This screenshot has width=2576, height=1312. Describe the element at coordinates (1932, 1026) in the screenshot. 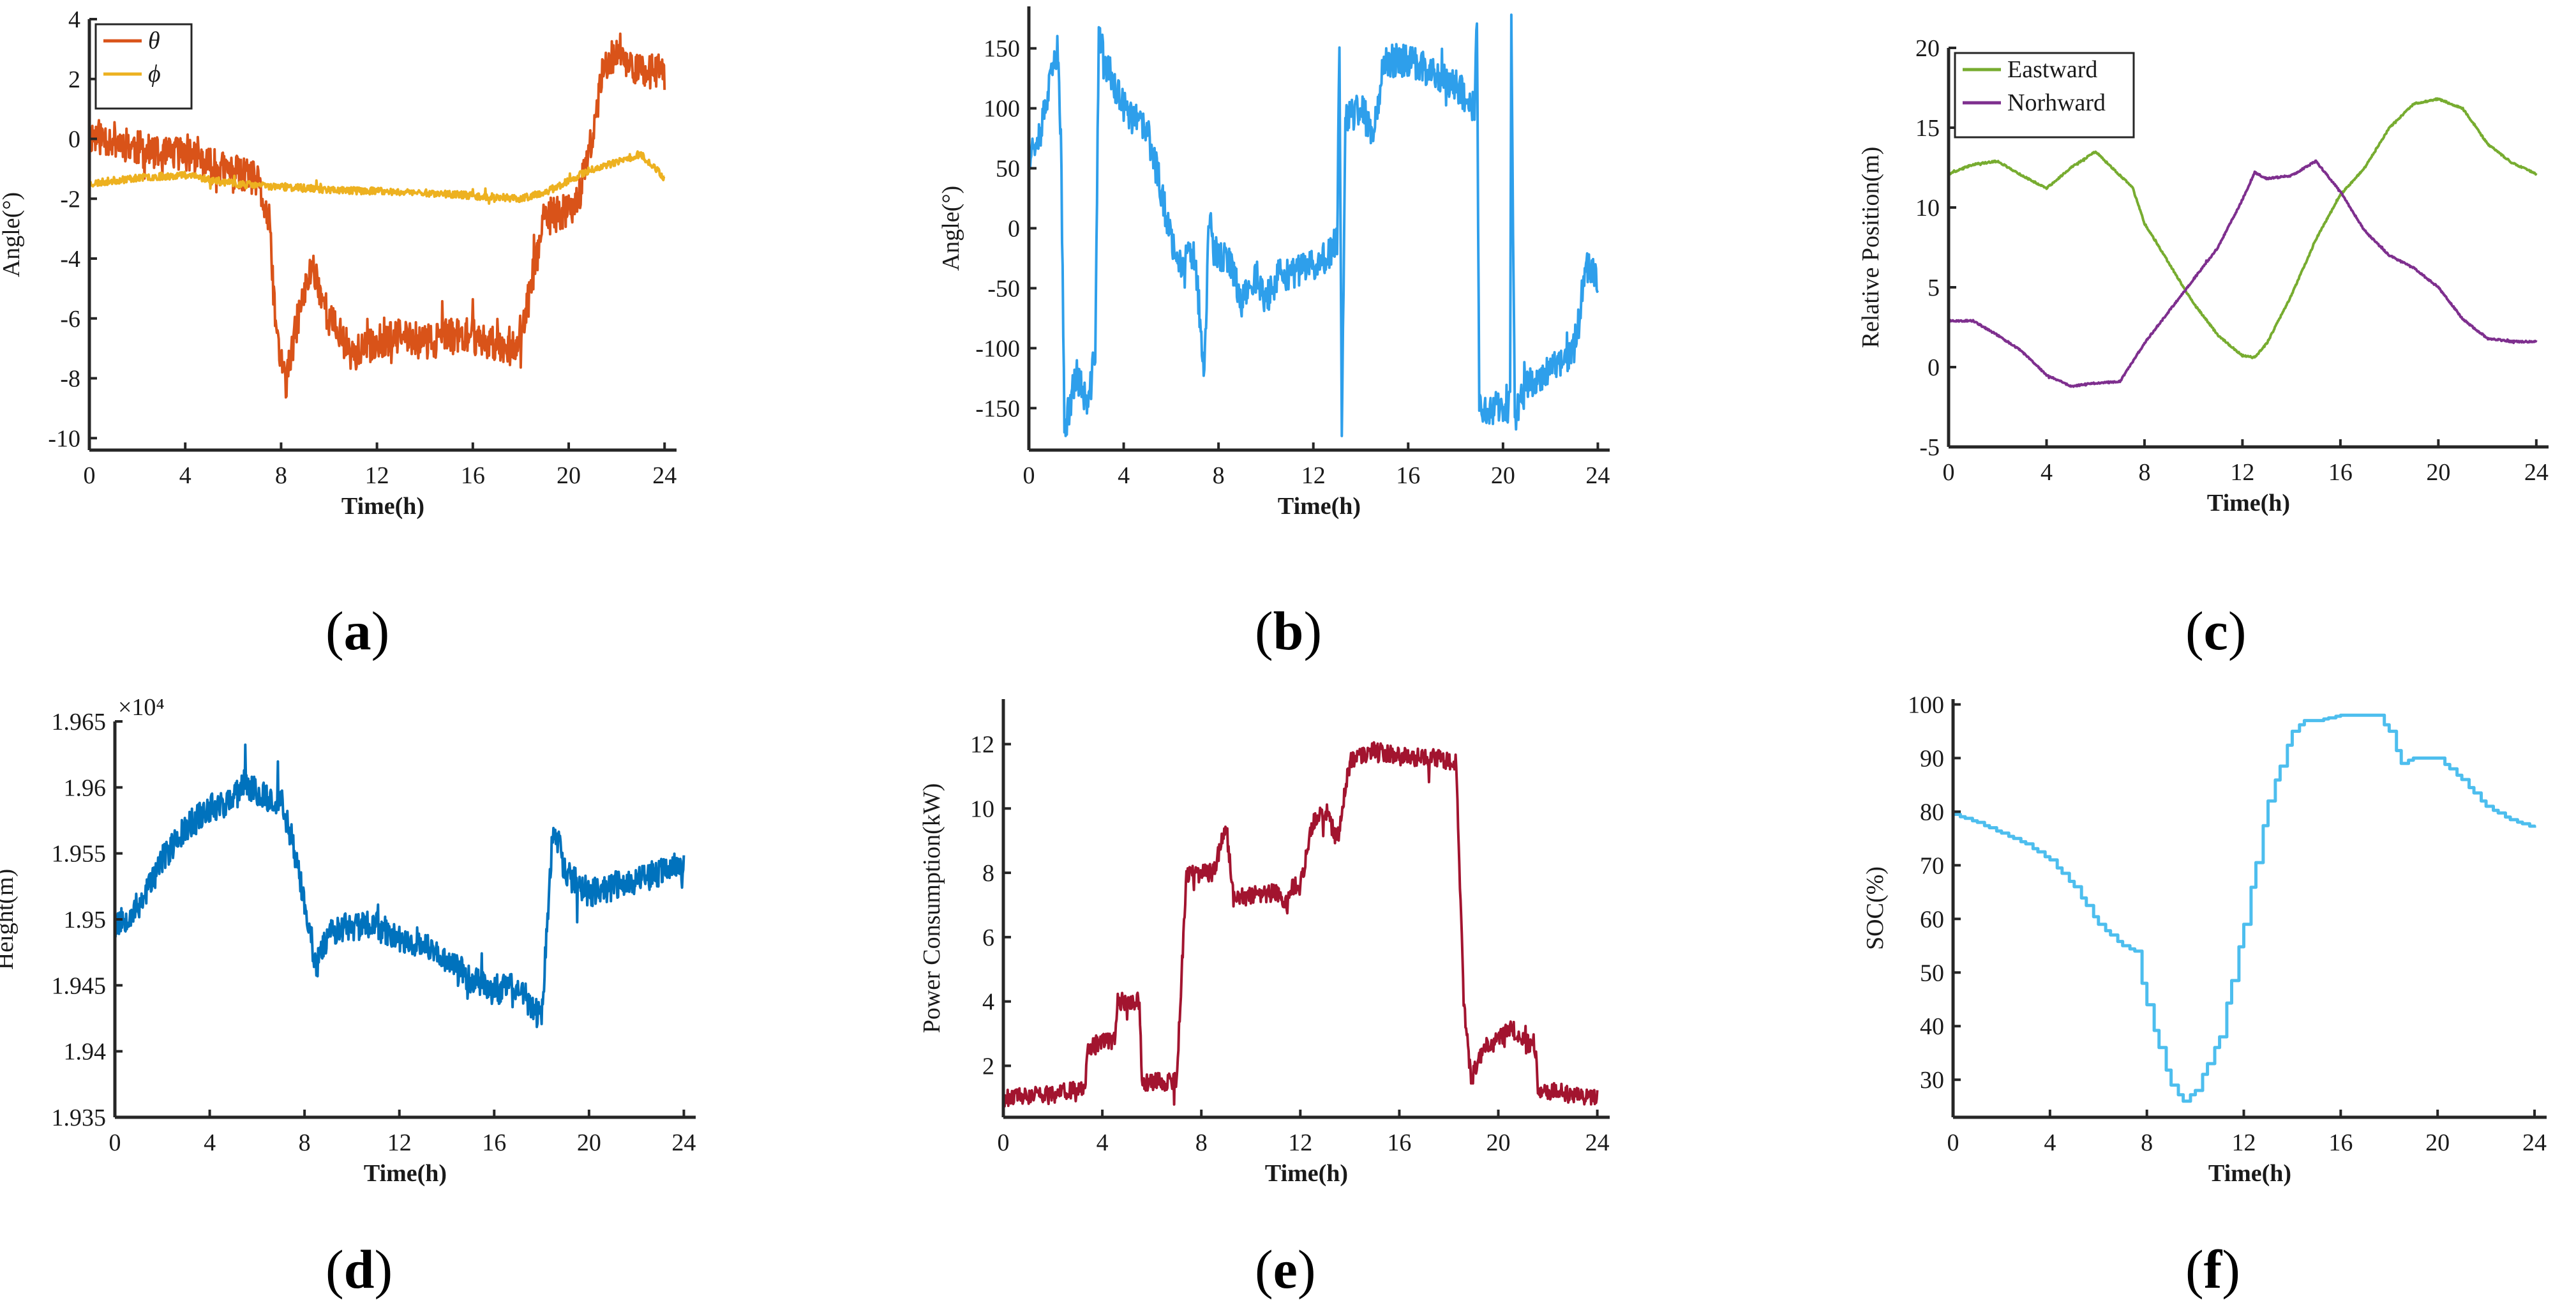

I see `y-tick-label: 40` at that location.